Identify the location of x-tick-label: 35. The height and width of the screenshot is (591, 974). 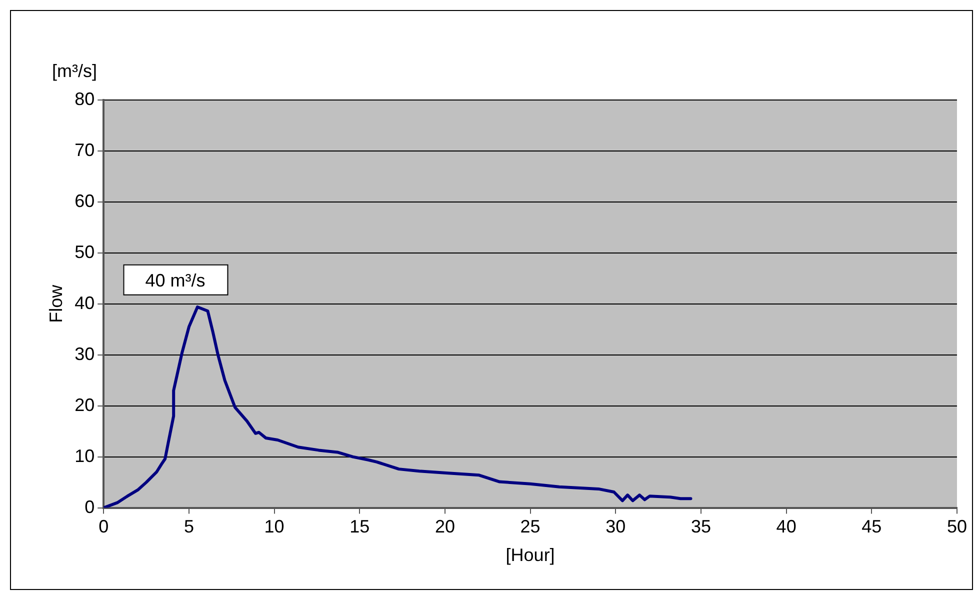
(700, 526).